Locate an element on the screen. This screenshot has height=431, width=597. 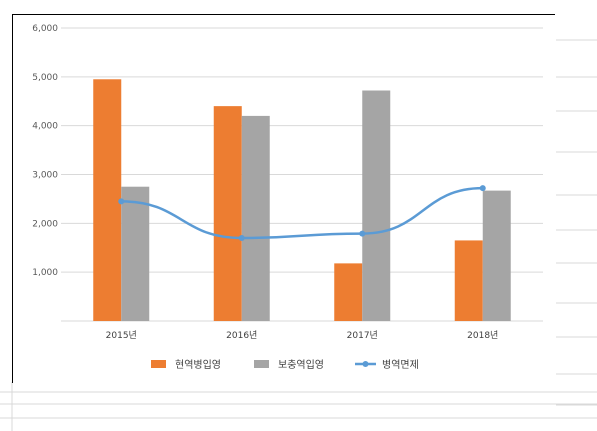
bar-현역병입영-2017년 is located at coordinates (348, 292).